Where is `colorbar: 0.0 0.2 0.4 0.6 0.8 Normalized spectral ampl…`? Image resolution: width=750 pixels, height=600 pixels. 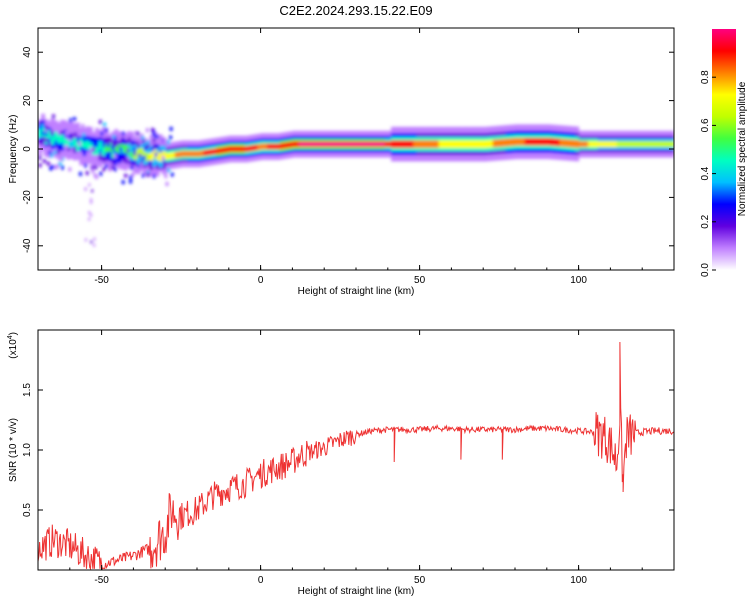
colorbar: 0.0 0.2 0.4 0.6 0.8 Normalized spectral ampl… is located at coordinates (724, 153).